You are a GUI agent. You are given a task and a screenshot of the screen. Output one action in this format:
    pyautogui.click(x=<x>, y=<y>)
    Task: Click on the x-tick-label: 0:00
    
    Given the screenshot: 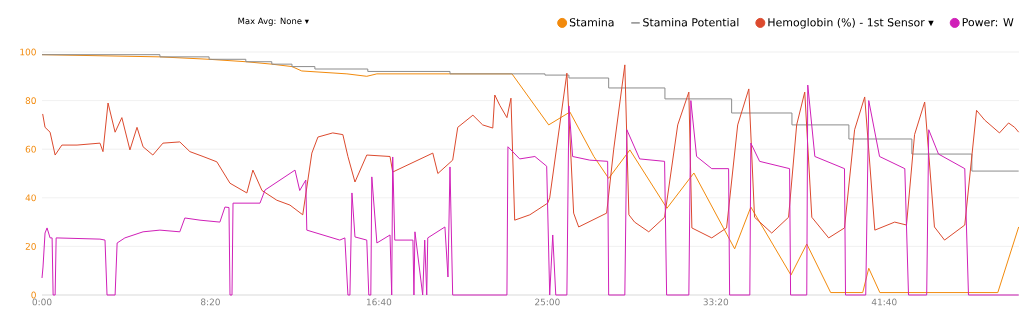 What is the action you would take?
    pyautogui.click(x=42, y=302)
    